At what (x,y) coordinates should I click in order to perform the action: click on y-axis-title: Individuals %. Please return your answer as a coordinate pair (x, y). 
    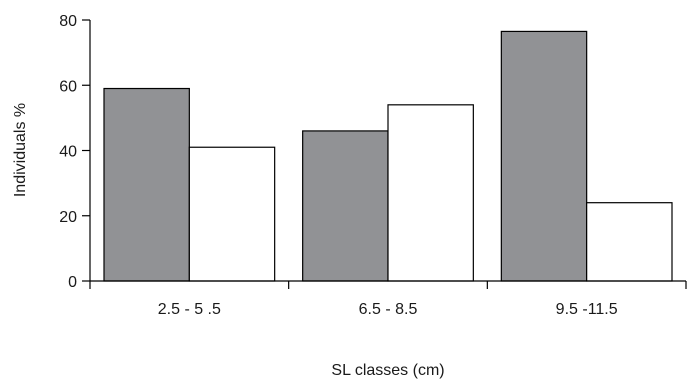
    Looking at the image, I should click on (20, 150).